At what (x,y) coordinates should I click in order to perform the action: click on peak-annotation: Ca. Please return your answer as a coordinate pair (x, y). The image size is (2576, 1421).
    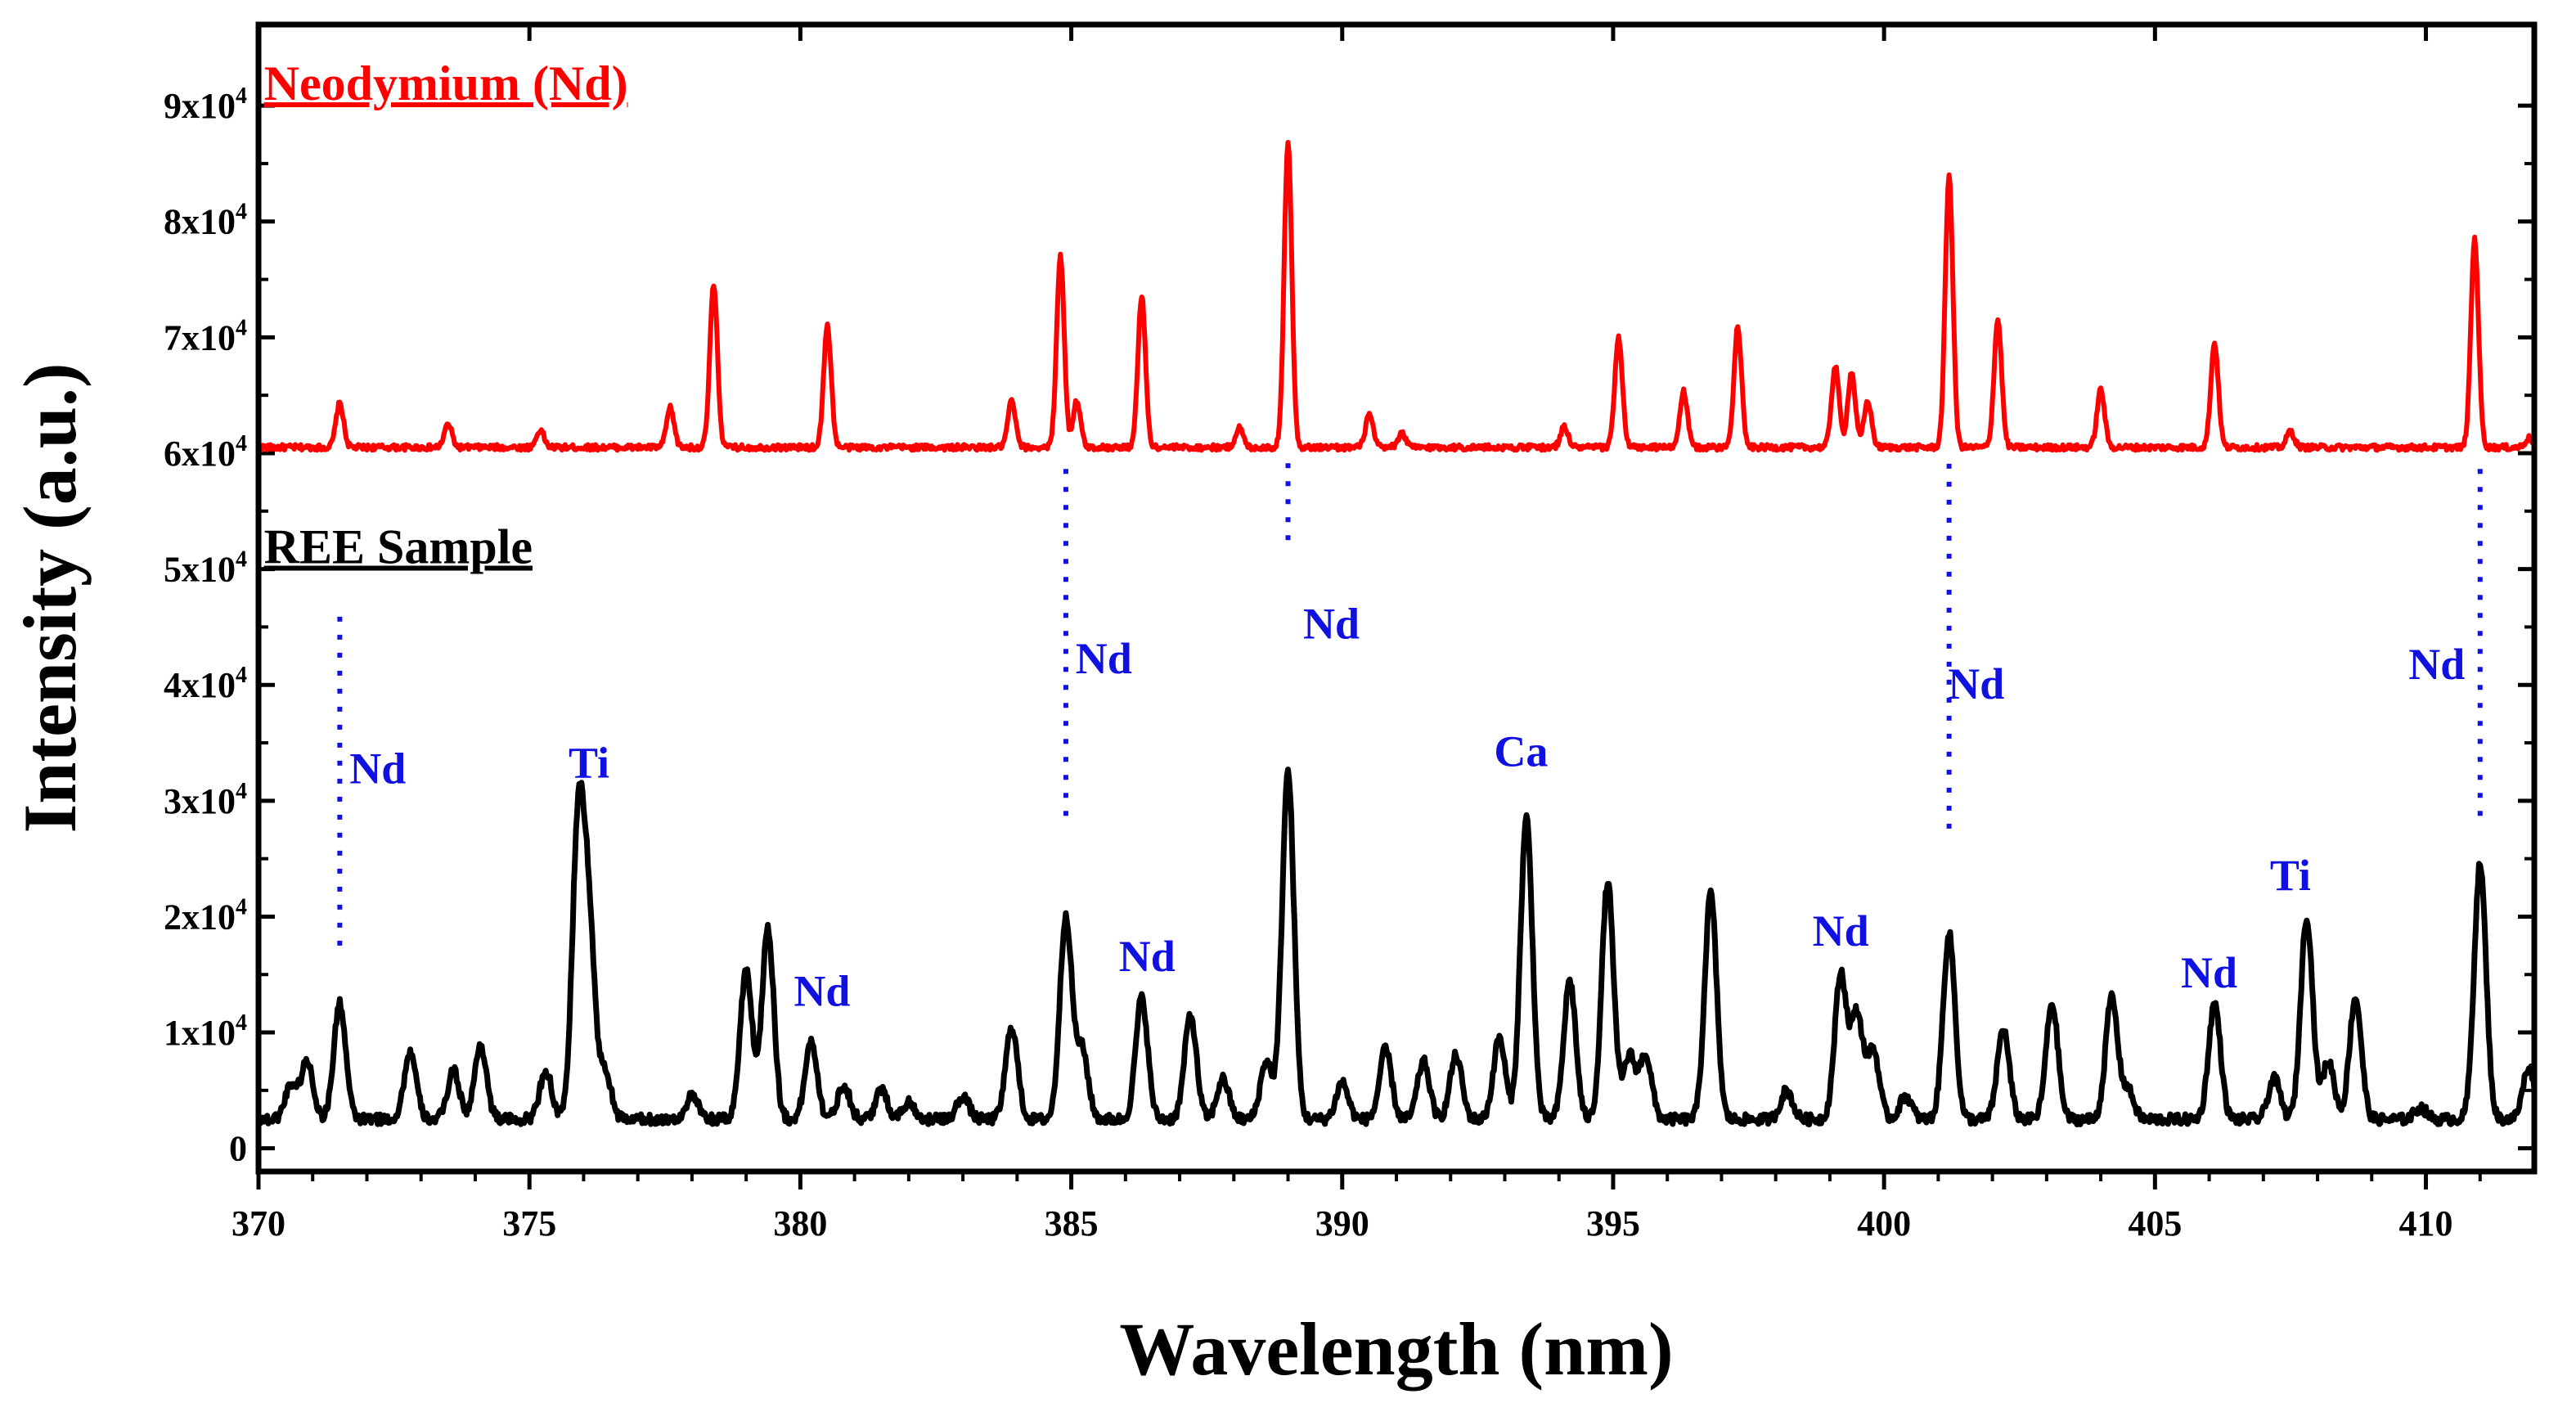
    Looking at the image, I should click on (1521, 751).